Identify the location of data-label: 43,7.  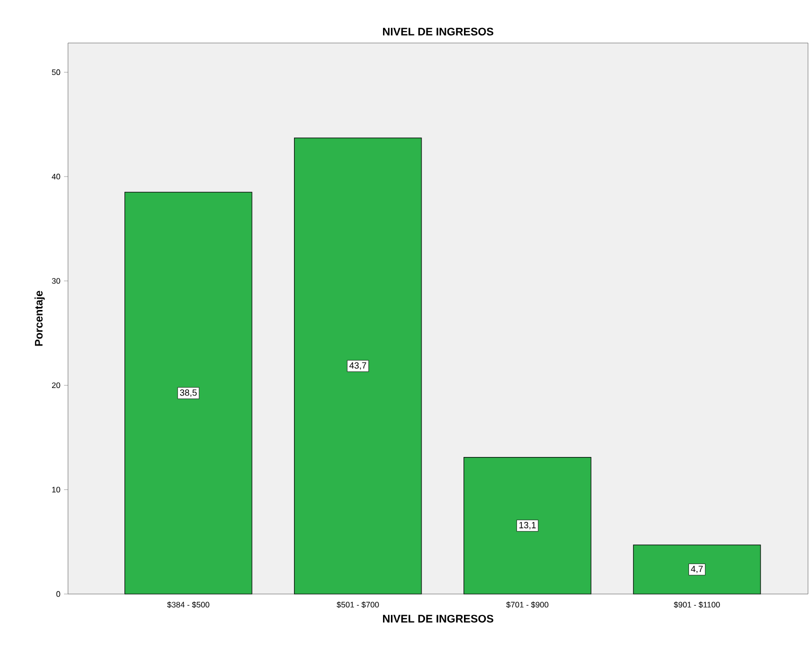
(357, 366).